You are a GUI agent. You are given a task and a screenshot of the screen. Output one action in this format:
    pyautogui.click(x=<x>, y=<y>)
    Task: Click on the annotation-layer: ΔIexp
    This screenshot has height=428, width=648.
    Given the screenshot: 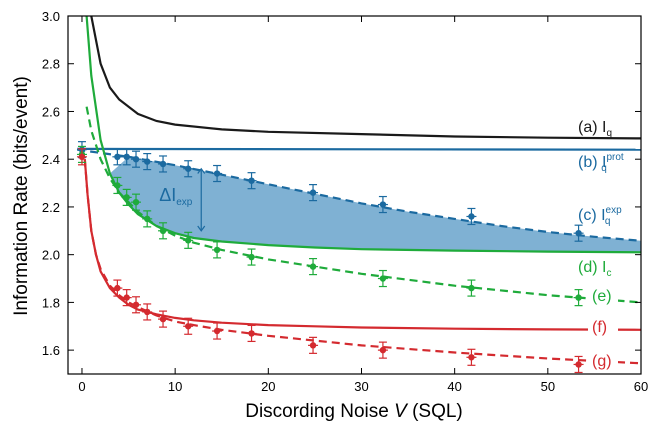 What is the action you would take?
    pyautogui.click(x=182, y=199)
    